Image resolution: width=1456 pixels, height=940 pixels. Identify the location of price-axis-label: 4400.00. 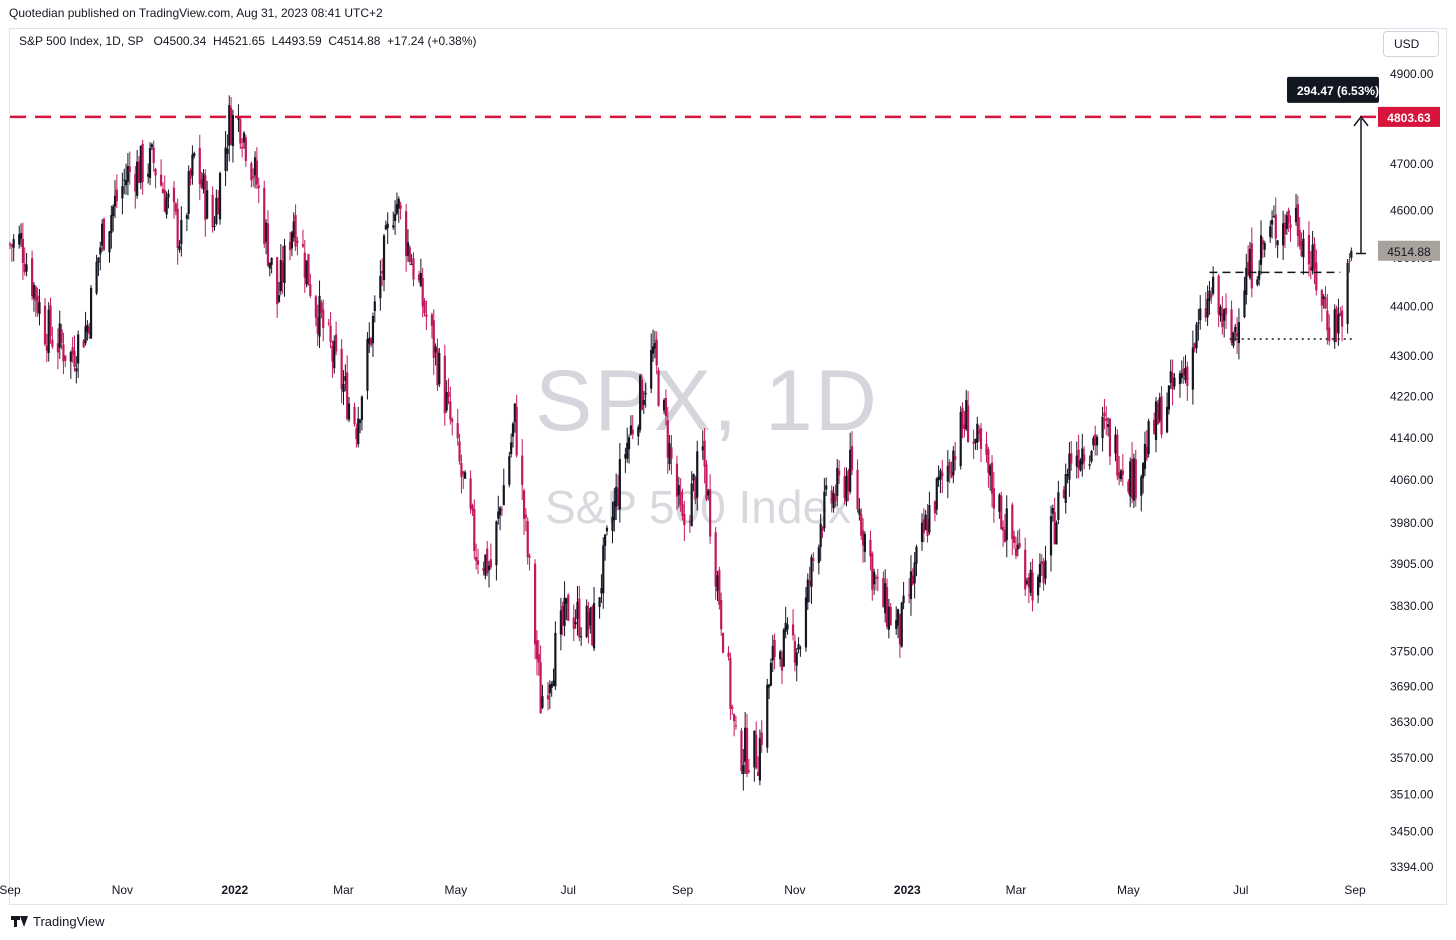
(1412, 306).